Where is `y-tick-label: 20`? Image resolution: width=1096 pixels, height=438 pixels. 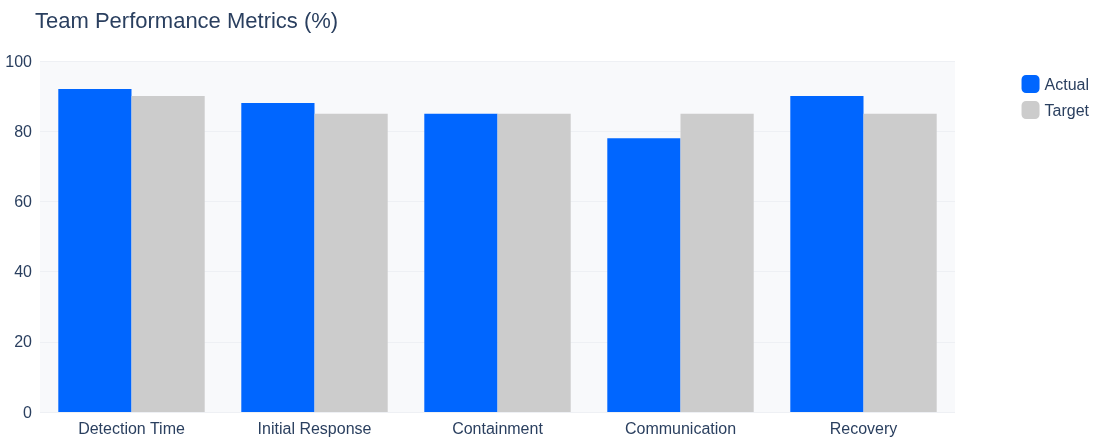
y-tick-label: 20 is located at coordinates (23, 342).